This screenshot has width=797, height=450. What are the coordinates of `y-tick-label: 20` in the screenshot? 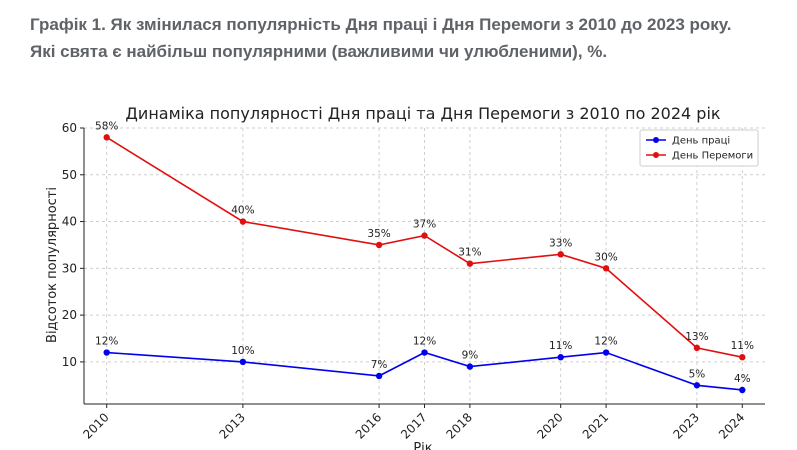 It's located at (69, 315).